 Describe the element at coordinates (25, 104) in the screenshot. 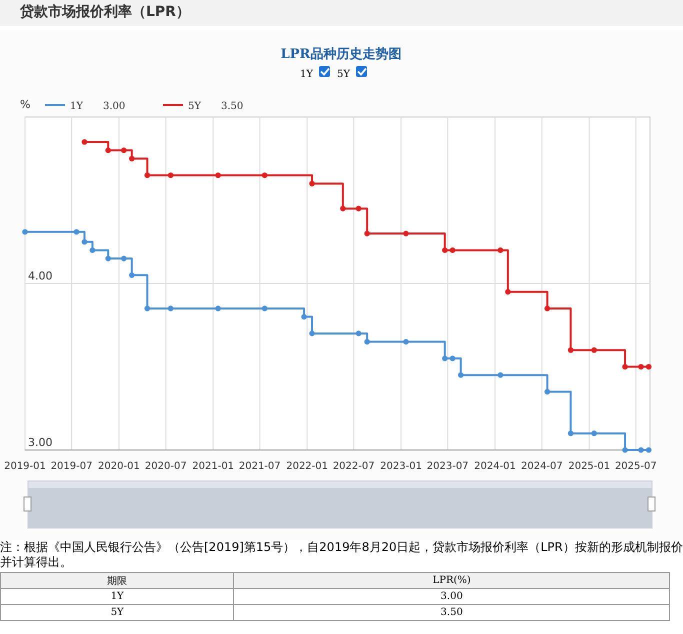

I see `y-axis-title: %` at that location.